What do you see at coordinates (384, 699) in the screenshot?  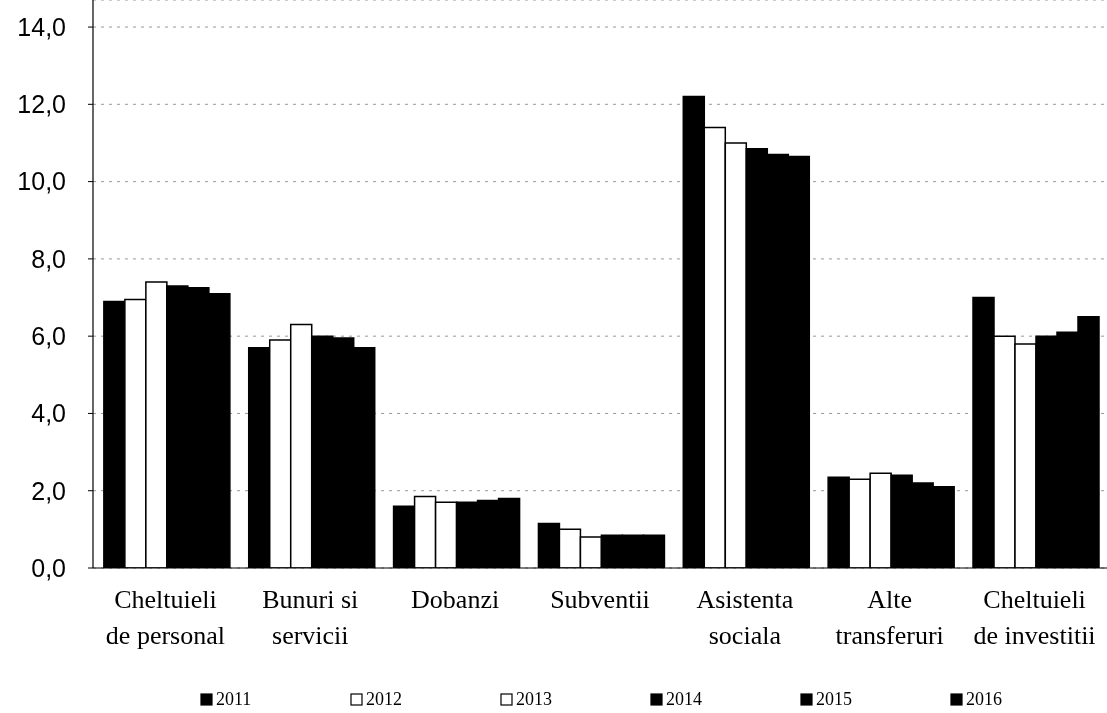 I see `legend-label: 2012` at bounding box center [384, 699].